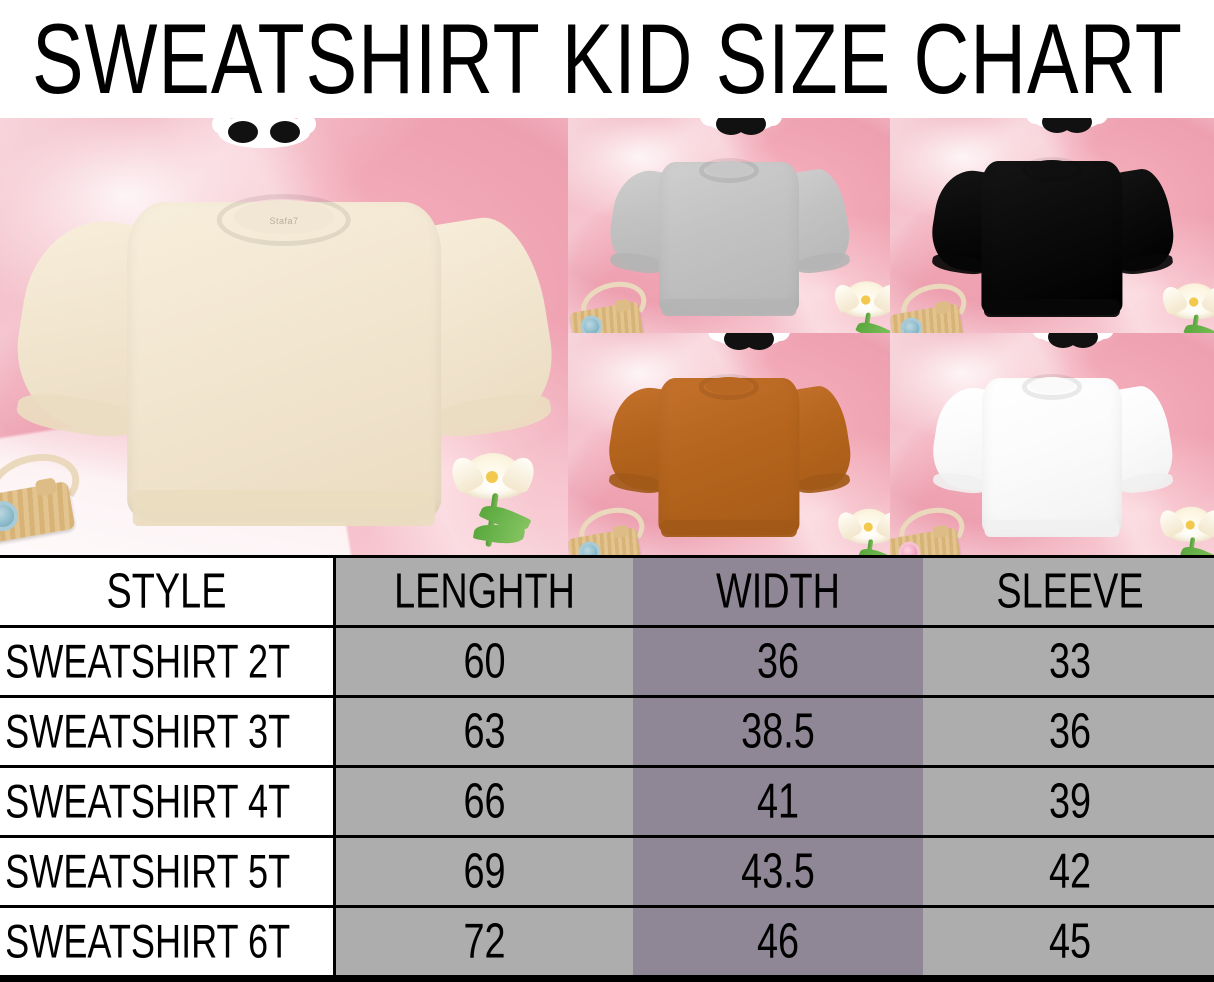 This screenshot has width=1214, height=982. Describe the element at coordinates (167, 731) in the screenshot. I see `cell-style: SWEATSHIRT 3T` at that location.